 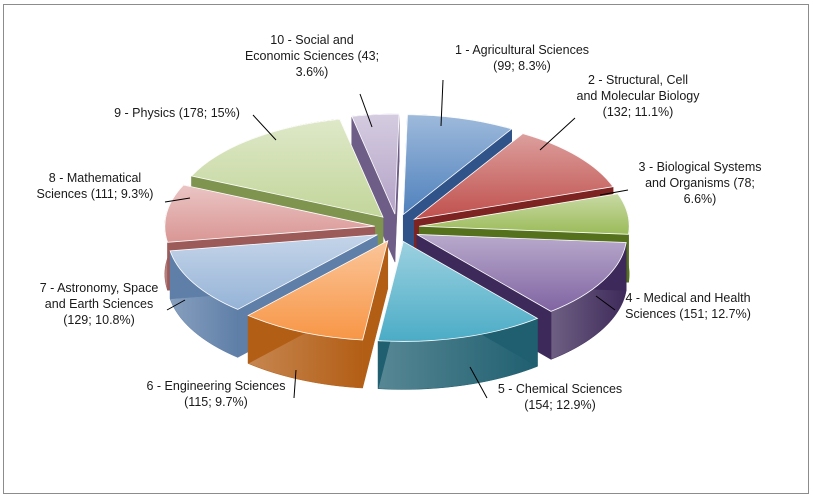 I want to click on data-label-5: 5 - Chemical Sciences (154; 12.9%), so click(x=560, y=397).